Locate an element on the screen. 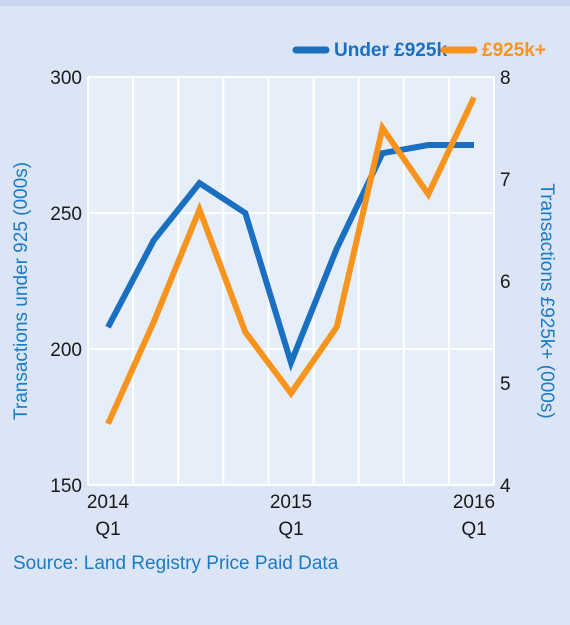  y-right-tick-label: 4 is located at coordinates (505, 486).